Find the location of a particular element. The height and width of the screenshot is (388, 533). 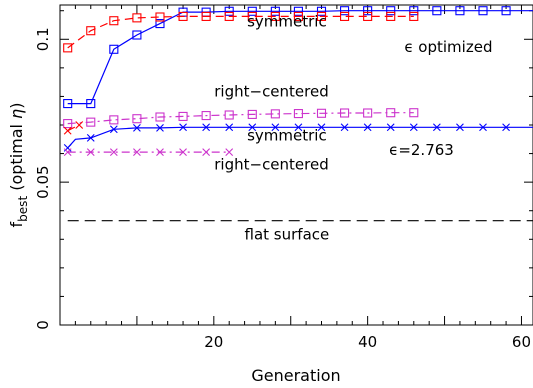

series-right-centered-optimized is located at coordinates (241, 32).